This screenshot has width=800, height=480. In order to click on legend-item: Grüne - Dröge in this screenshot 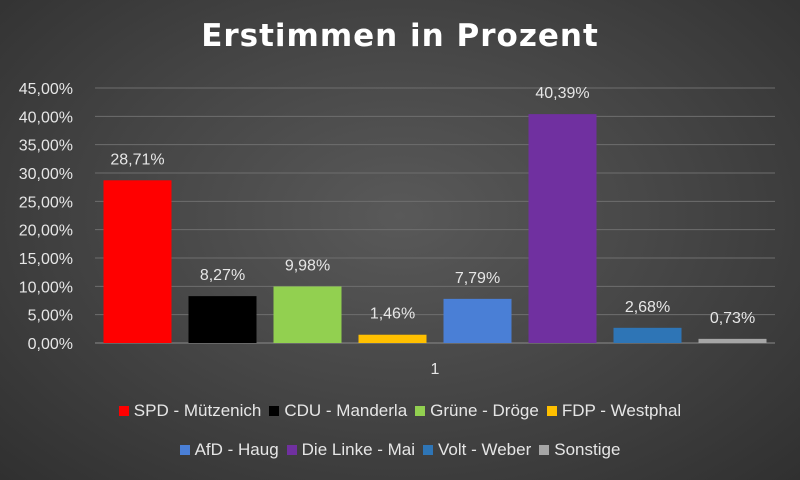, I will do `click(477, 411)`.